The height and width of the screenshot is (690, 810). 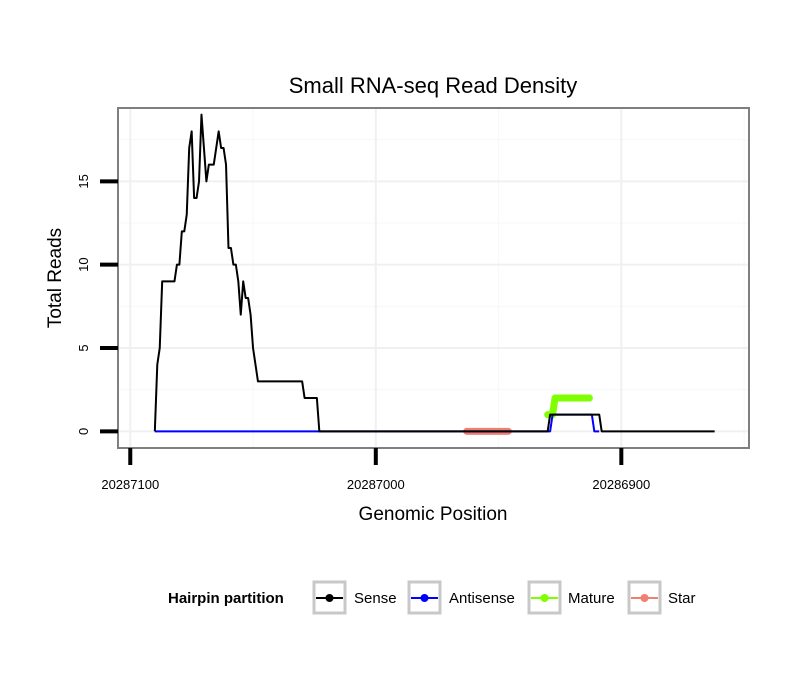 What do you see at coordinates (433, 514) in the screenshot?
I see `x-axis-title: Genomic Position` at bounding box center [433, 514].